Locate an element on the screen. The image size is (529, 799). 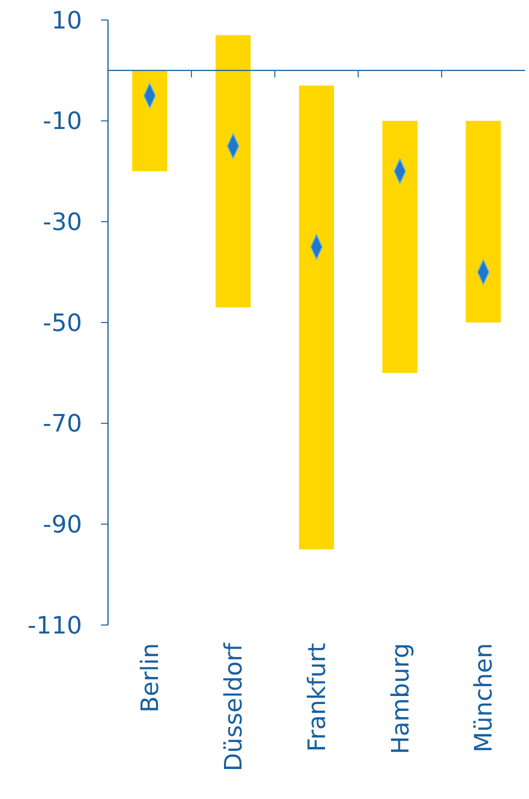
y-tick-label: 10 is located at coordinates (66, 20).